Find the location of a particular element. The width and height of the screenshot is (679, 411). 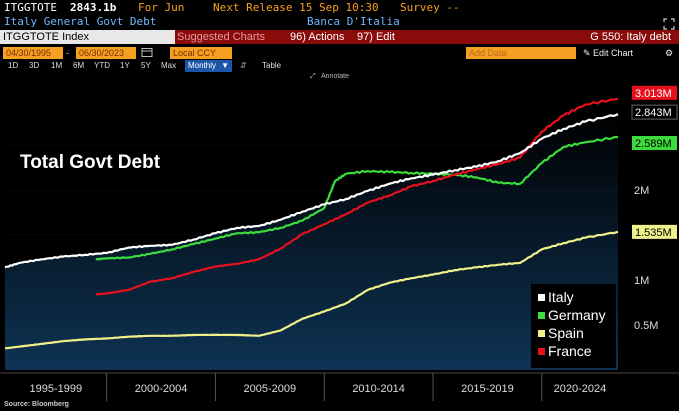

settings-gear-icon: ⚙ is located at coordinates (669, 53).